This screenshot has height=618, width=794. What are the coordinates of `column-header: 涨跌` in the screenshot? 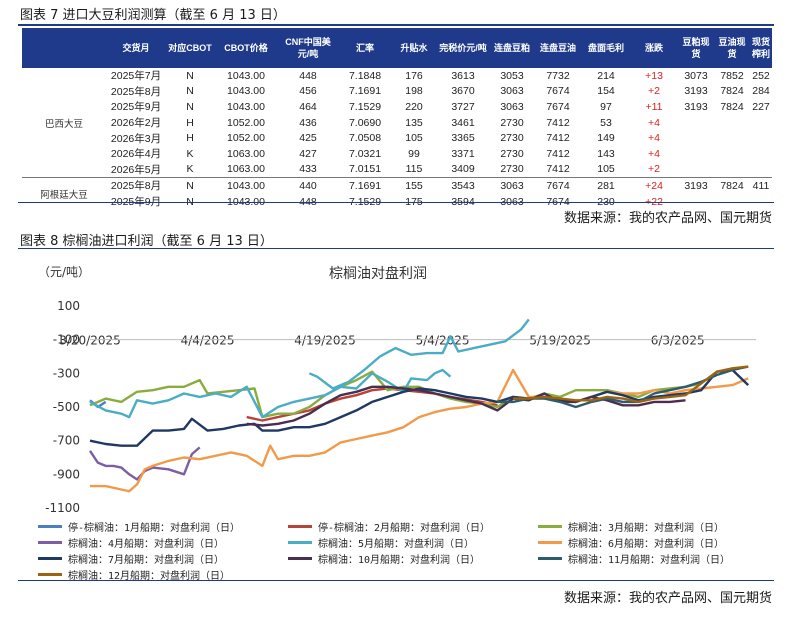 It's located at (654, 48).